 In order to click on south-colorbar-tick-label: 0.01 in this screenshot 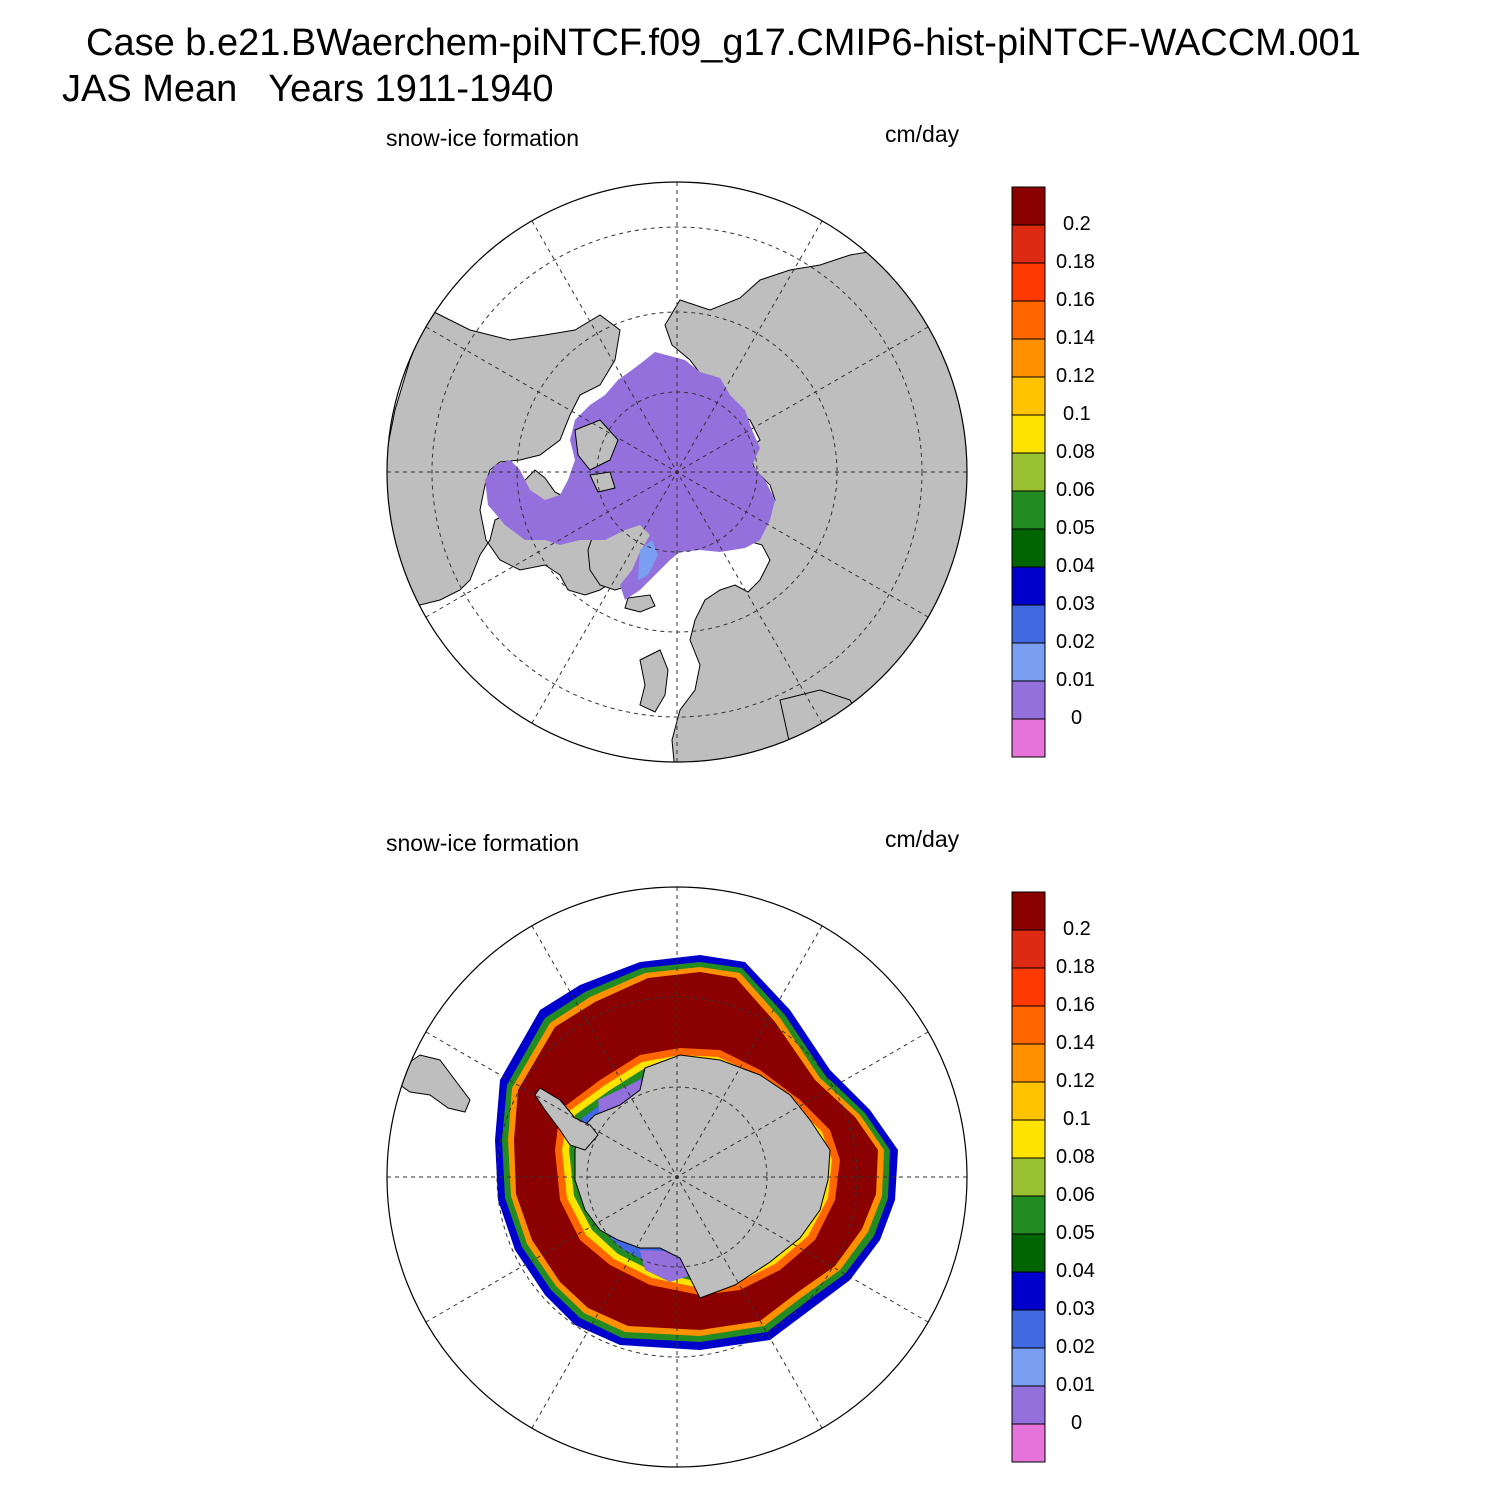, I will do `click(1075, 1385)`.